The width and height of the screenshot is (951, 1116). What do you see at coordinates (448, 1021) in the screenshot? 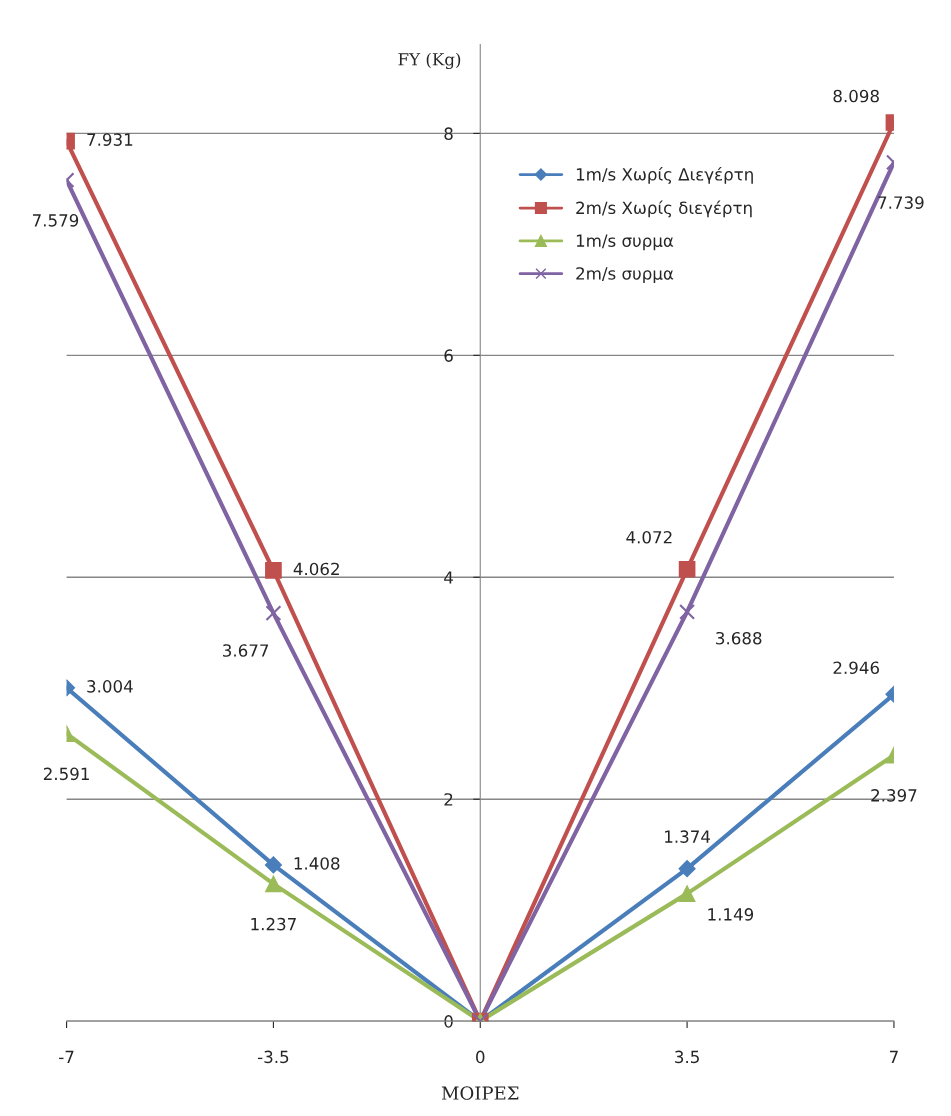
I see `y-tick-label: 0` at bounding box center [448, 1021].